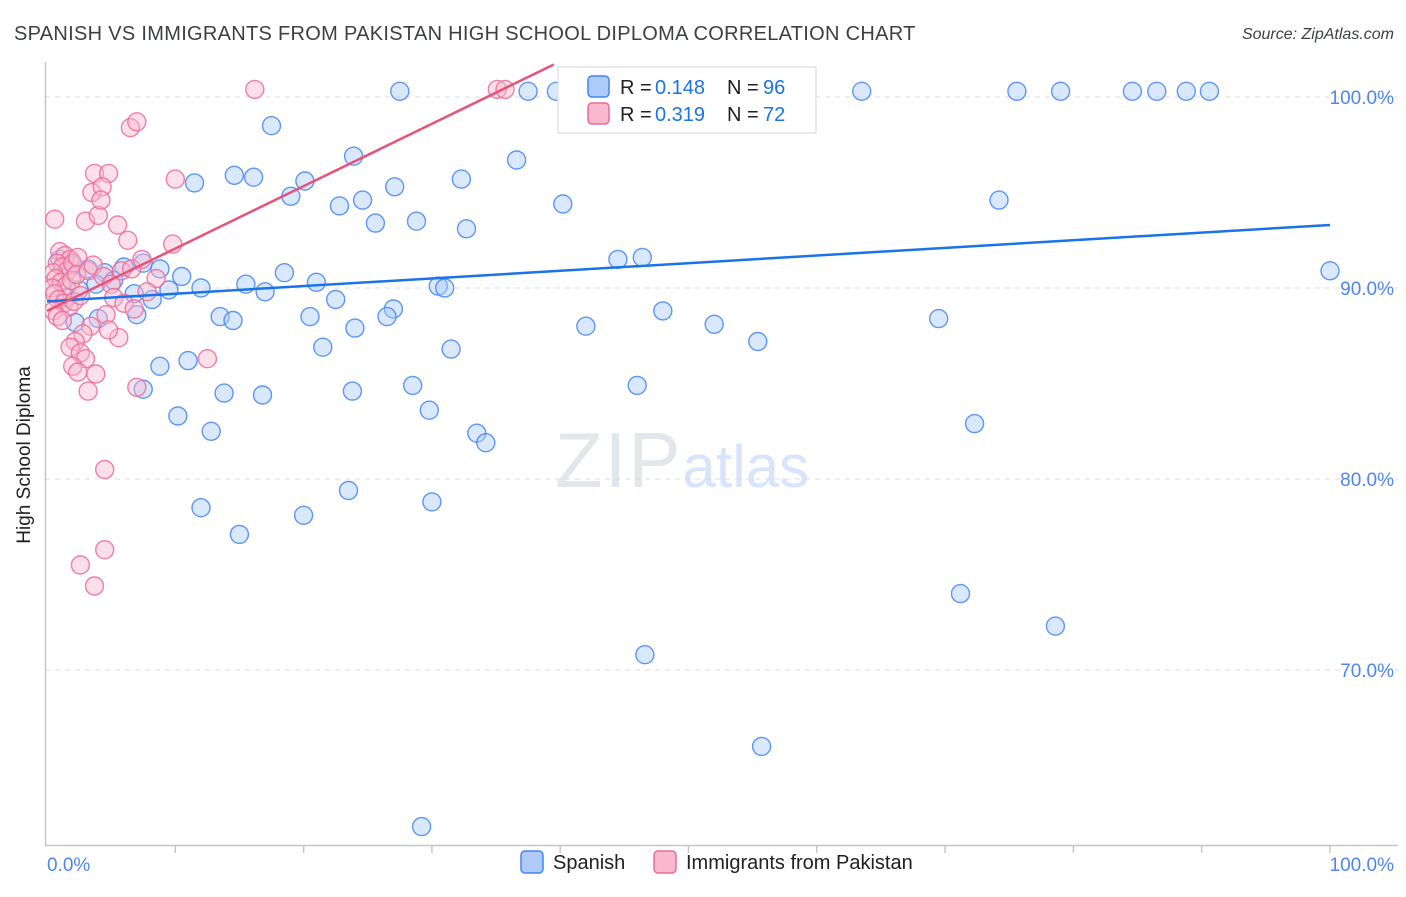 The height and width of the screenshot is (897, 1406). Describe the element at coordinates (589, 863) in the screenshot. I see `bottom-legend-label-spanish: Spanish` at that location.